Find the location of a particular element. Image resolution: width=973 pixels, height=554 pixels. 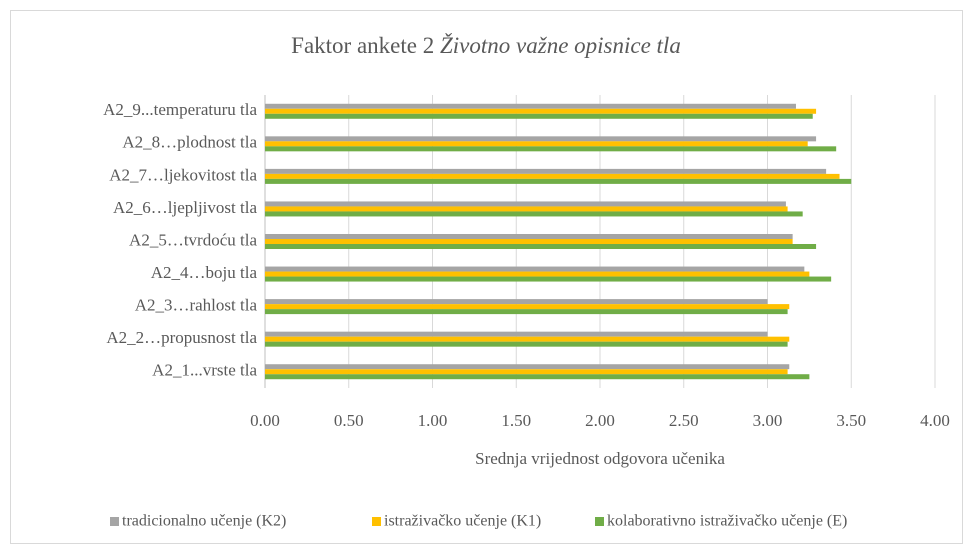

x-tick-label: 1.00 is located at coordinates (433, 420).